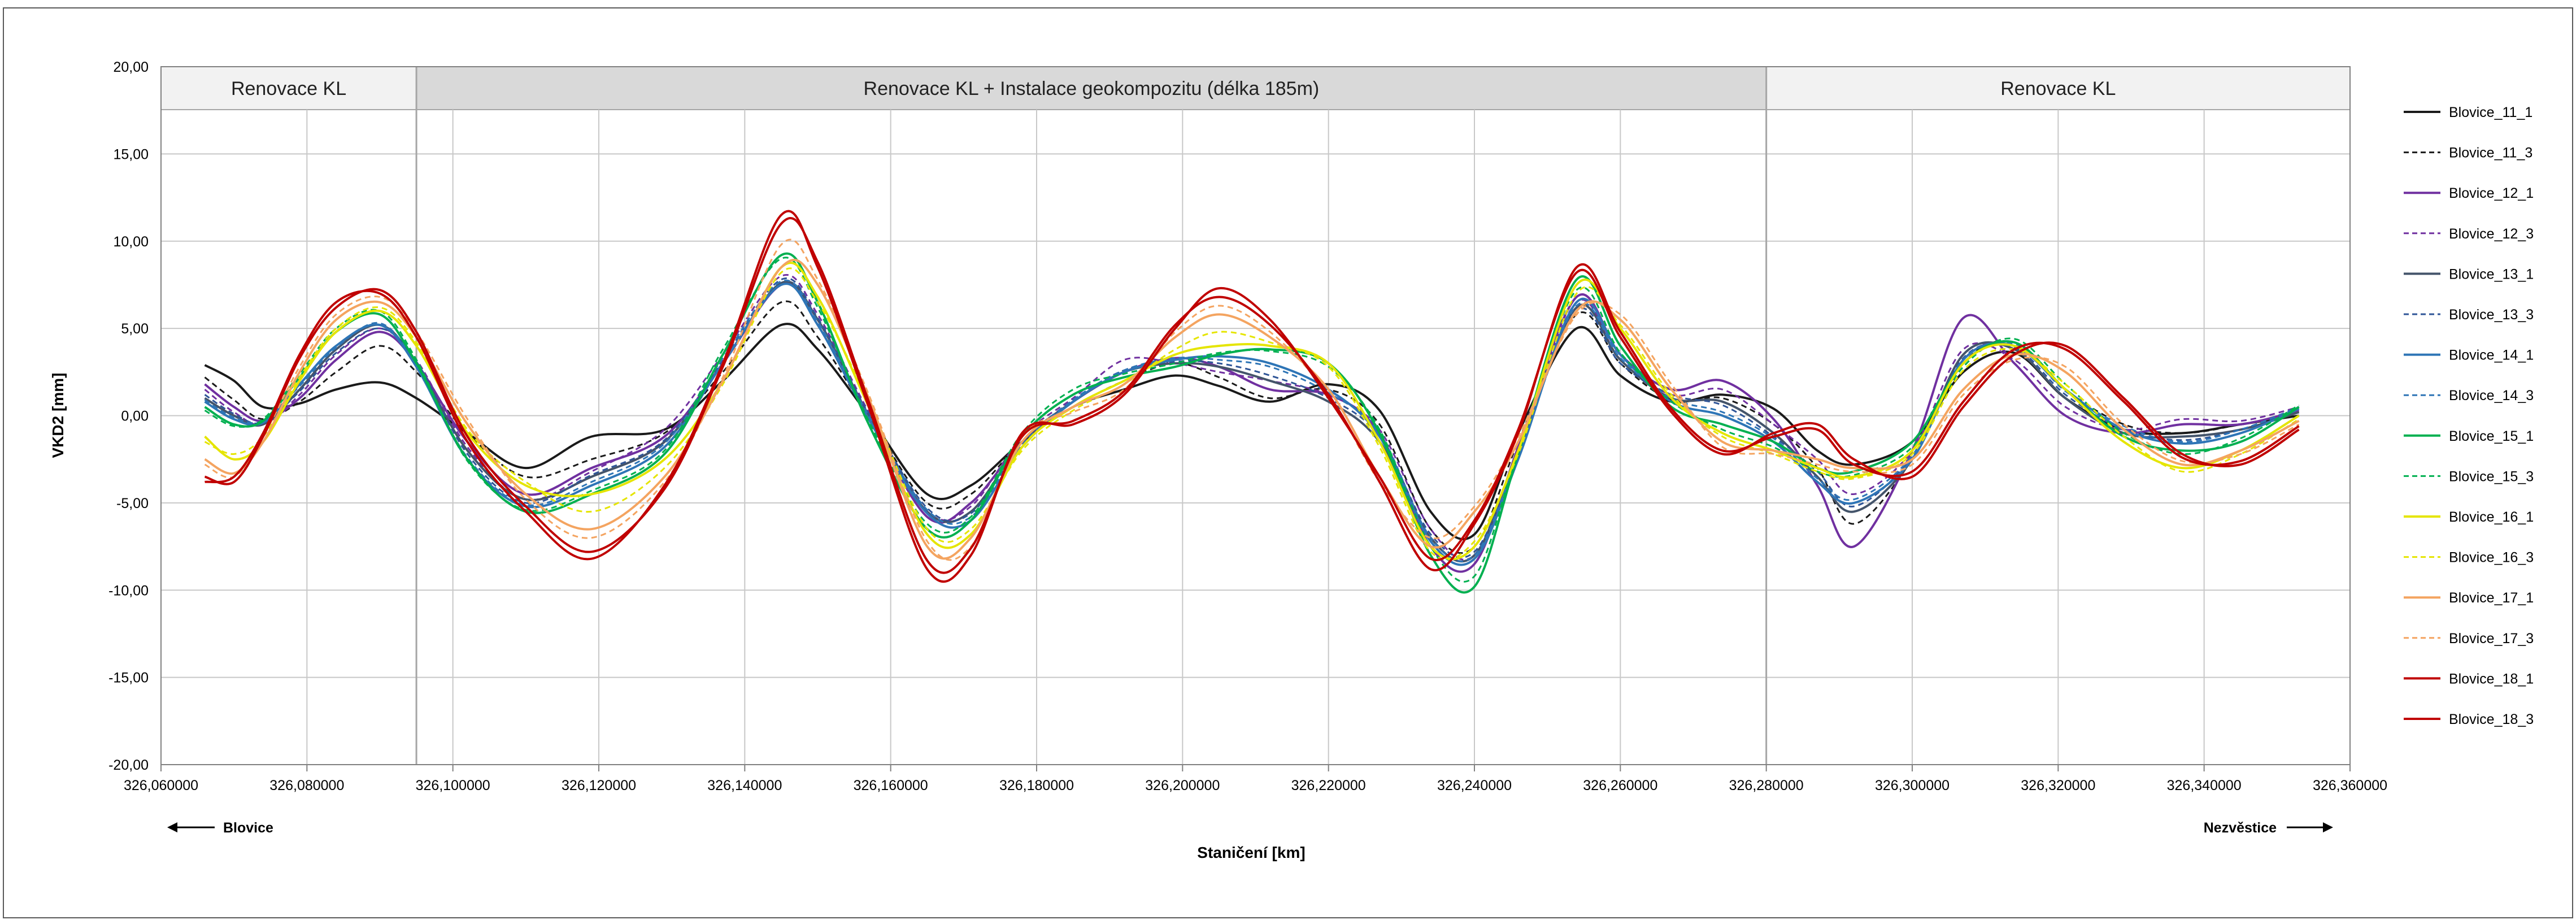 The image size is (2576, 924). What do you see at coordinates (128, 765) in the screenshot?
I see `y-tick-label: -20,00` at bounding box center [128, 765].